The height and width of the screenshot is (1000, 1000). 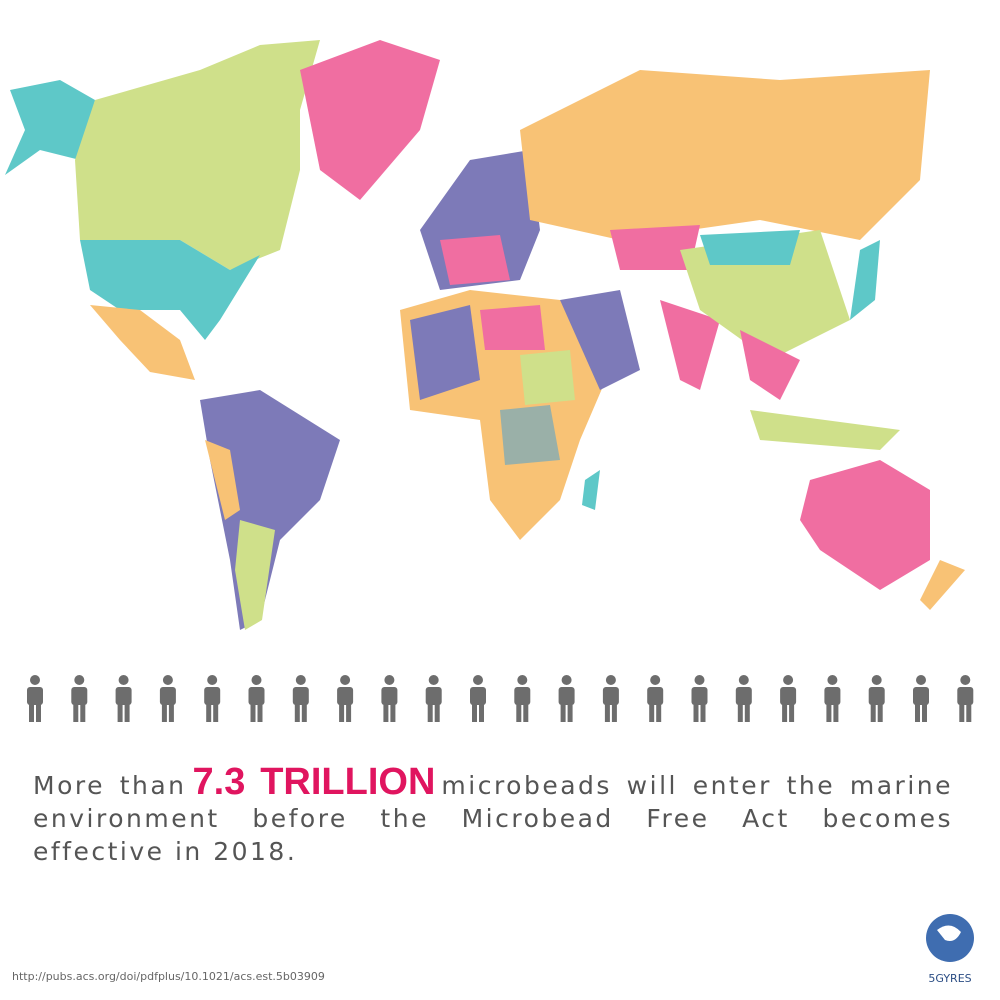 I want to click on statement-lead: More than, so click(x=110, y=785).